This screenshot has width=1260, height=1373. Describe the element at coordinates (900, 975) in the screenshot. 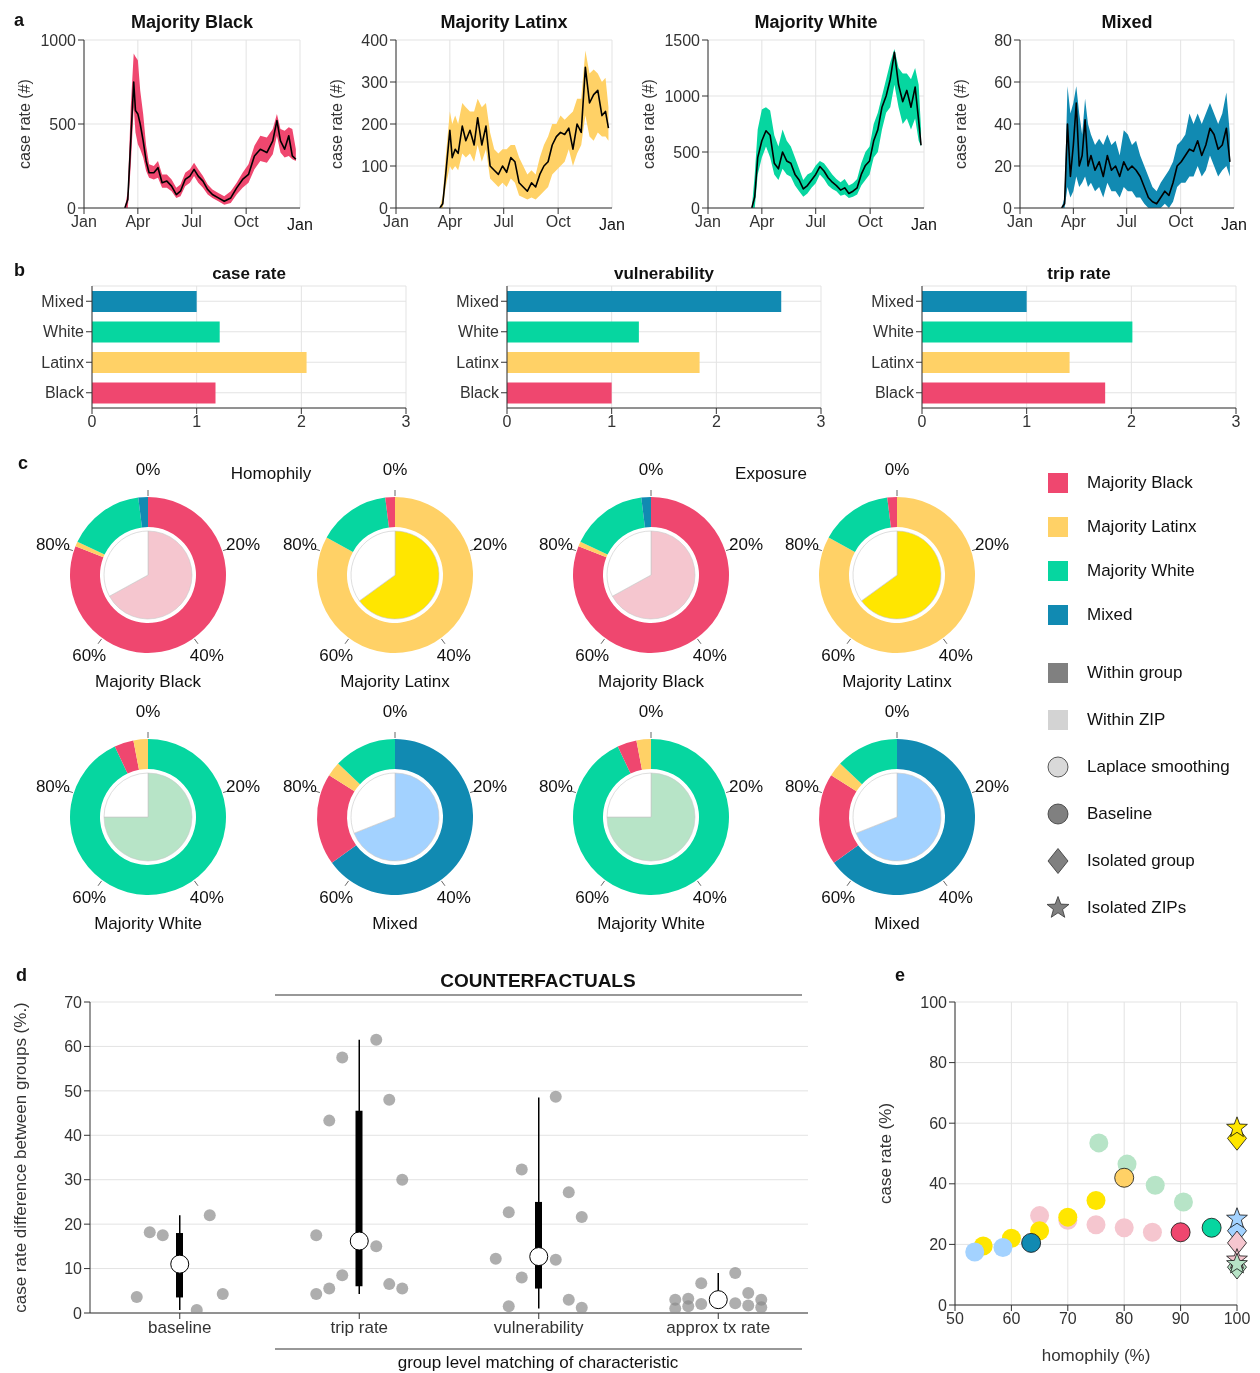

I see `text: e` at that location.